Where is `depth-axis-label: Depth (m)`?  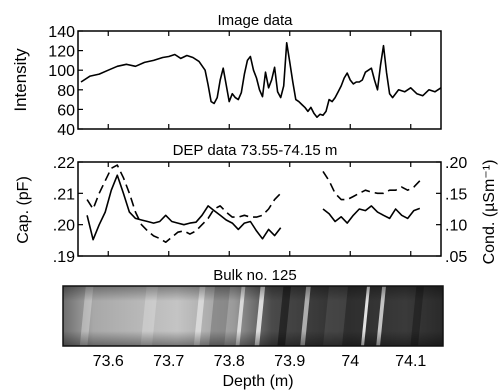 depth-axis-label: Depth (m) is located at coordinates (257, 381).